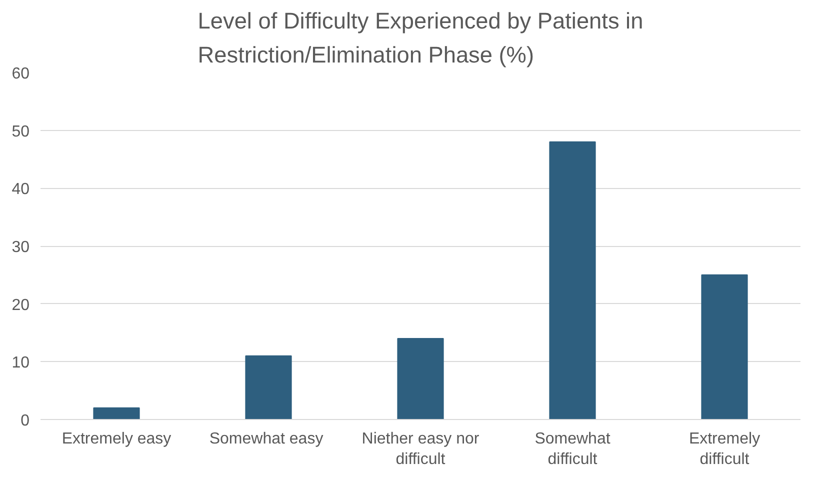 This screenshot has height=478, width=830. I want to click on y-tick-label: 20, so click(21, 305).